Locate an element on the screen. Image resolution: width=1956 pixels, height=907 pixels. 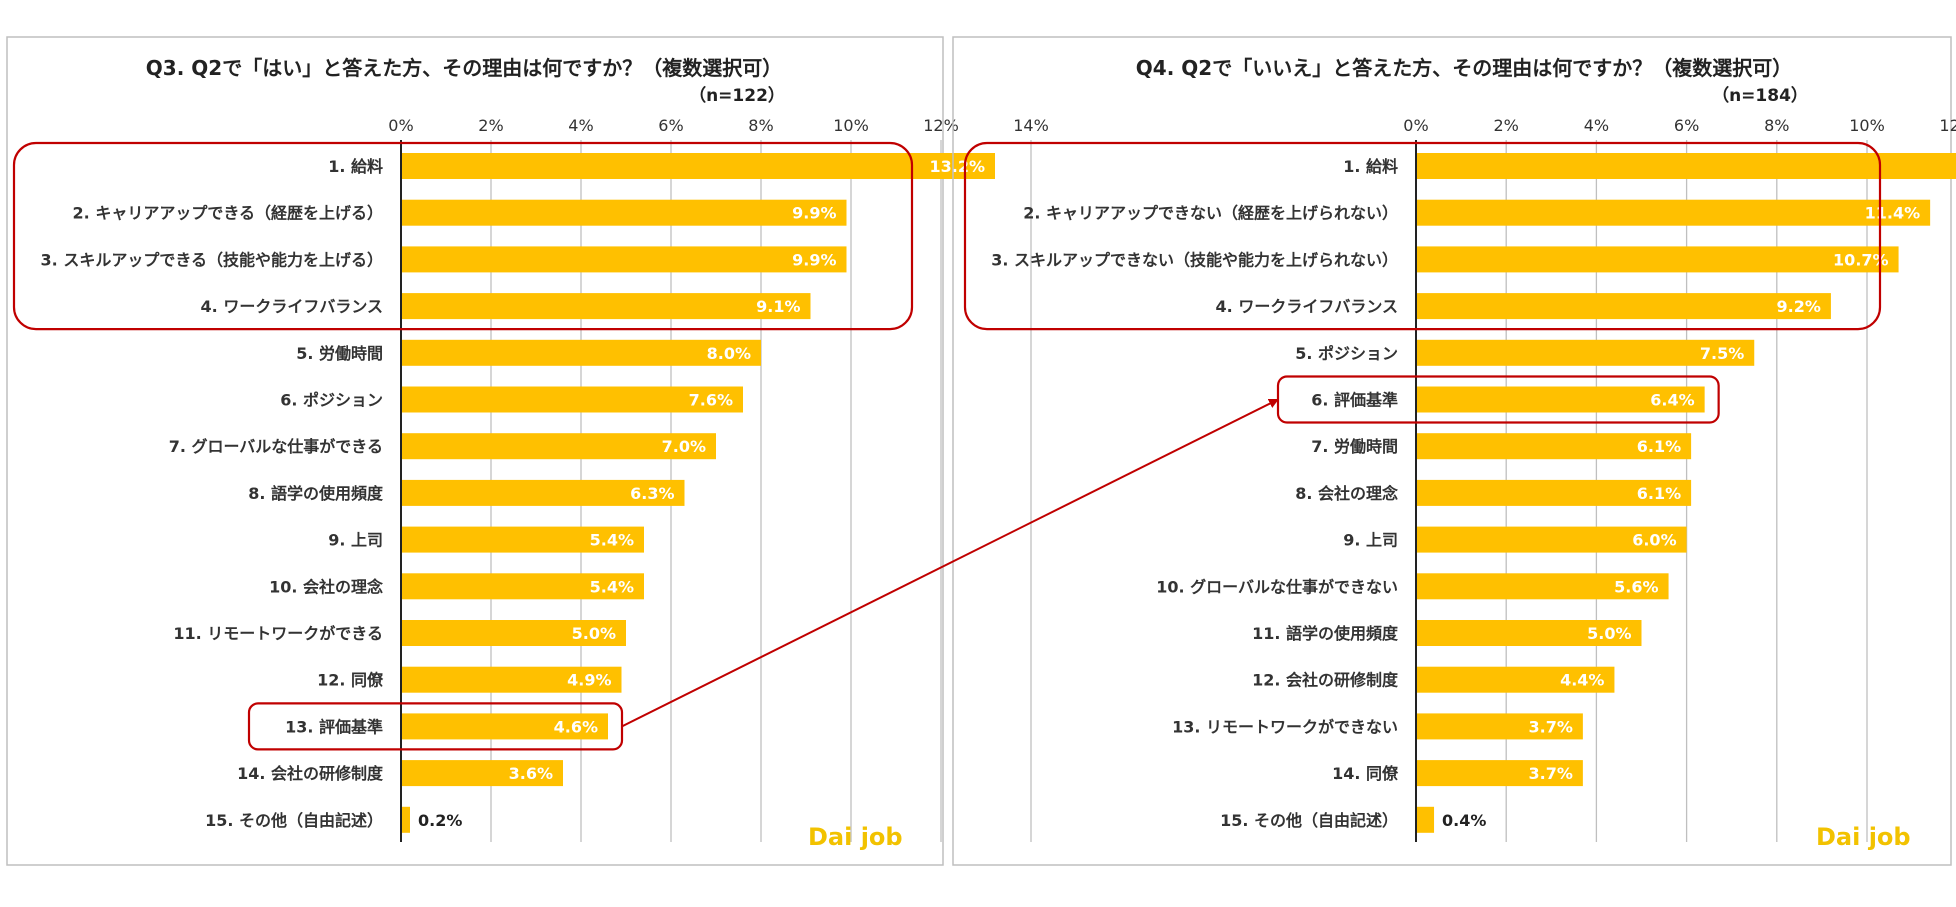
category-label: 6. 評価基準 is located at coordinates (1354, 400).